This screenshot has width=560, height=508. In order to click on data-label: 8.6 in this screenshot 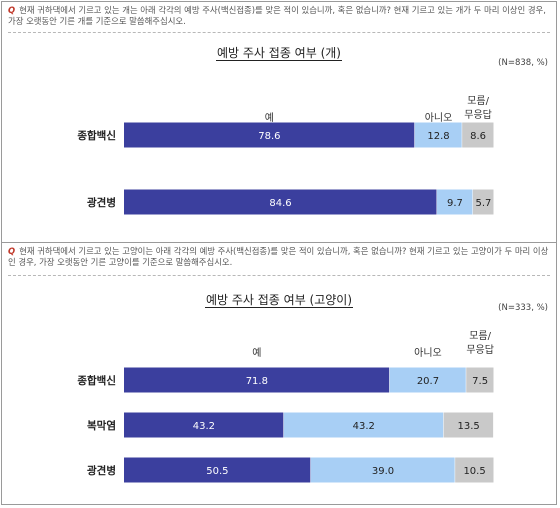, I will do `click(478, 136)`.